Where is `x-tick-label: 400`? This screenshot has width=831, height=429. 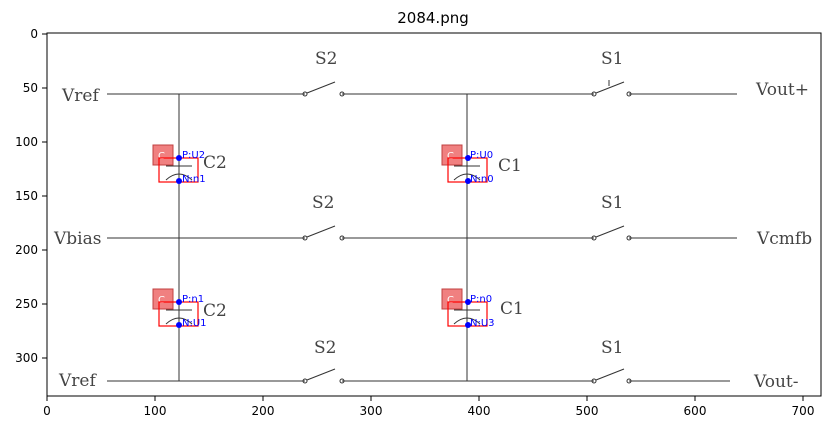 x-tick-label: 400 is located at coordinates (479, 411).